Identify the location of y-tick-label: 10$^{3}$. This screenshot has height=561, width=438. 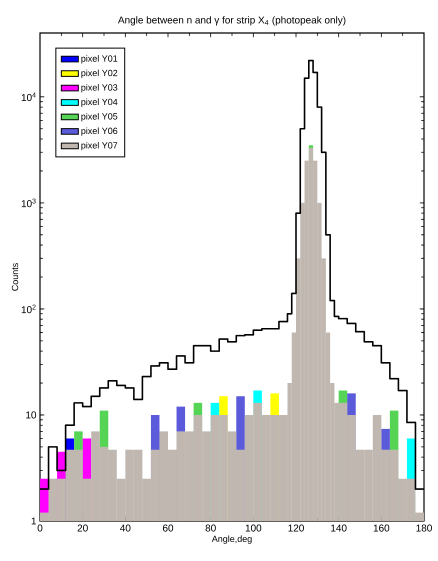
(29, 203).